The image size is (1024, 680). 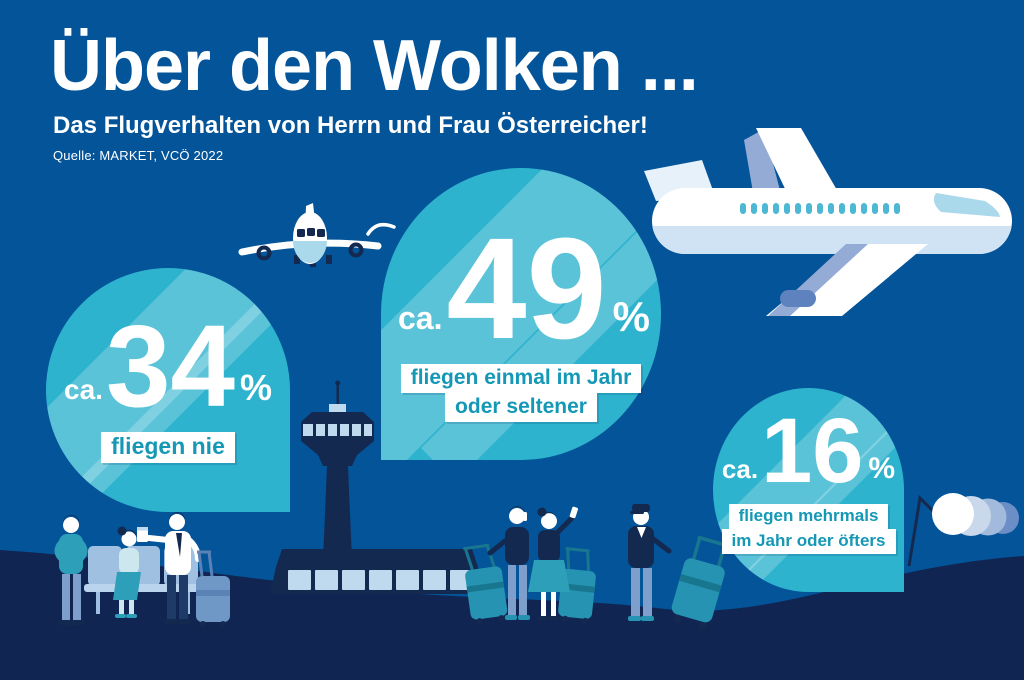 I want to click on travelers-with-luggage-icon, so click(x=391, y=567).